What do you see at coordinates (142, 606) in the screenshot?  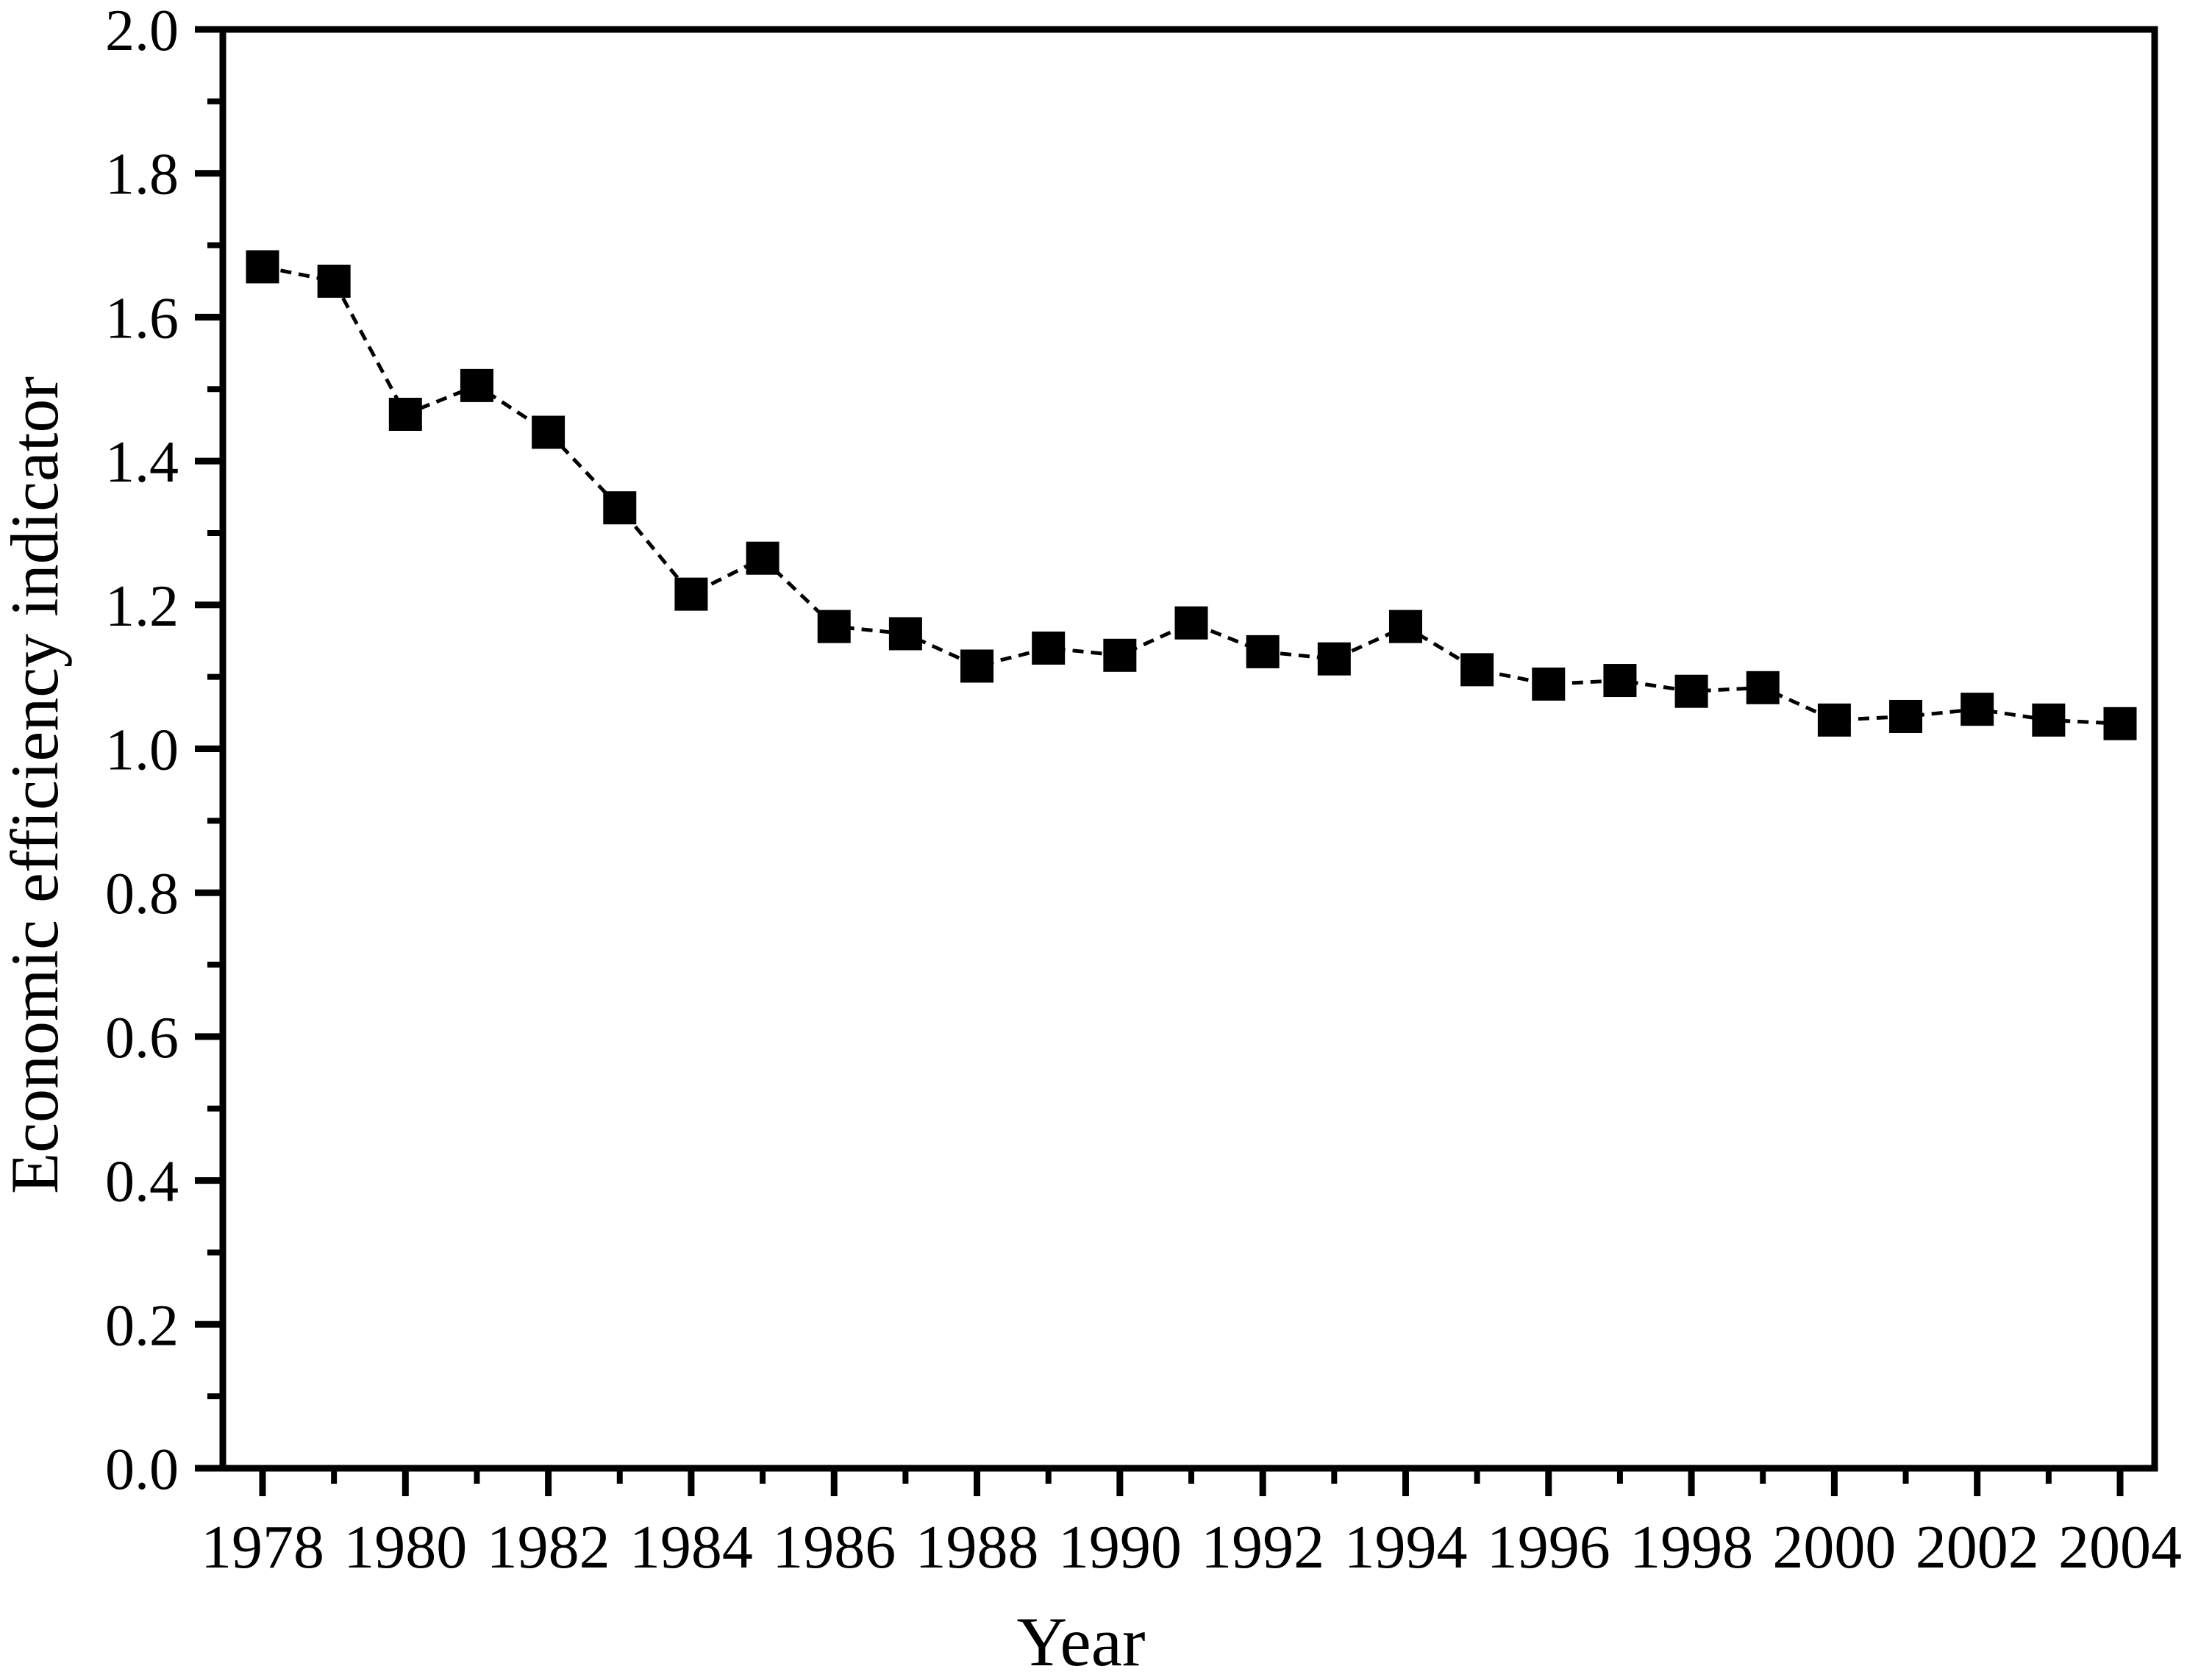 I see `y-tick-label: 1.2` at bounding box center [142, 606].